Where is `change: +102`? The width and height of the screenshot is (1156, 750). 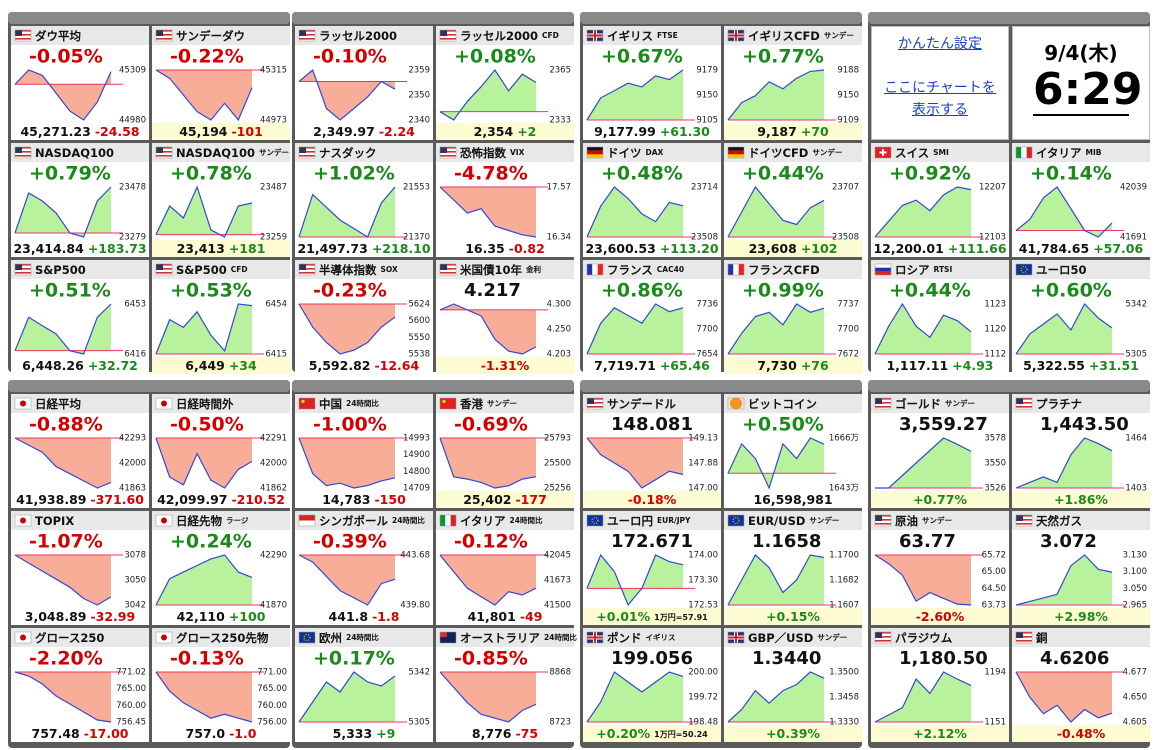
change: +102 is located at coordinates (819, 248).